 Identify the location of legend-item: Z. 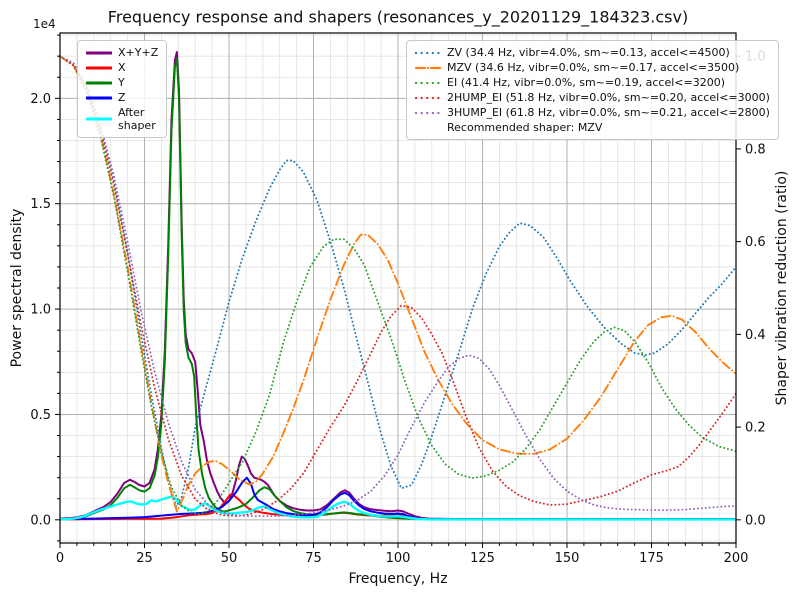
(121, 97).